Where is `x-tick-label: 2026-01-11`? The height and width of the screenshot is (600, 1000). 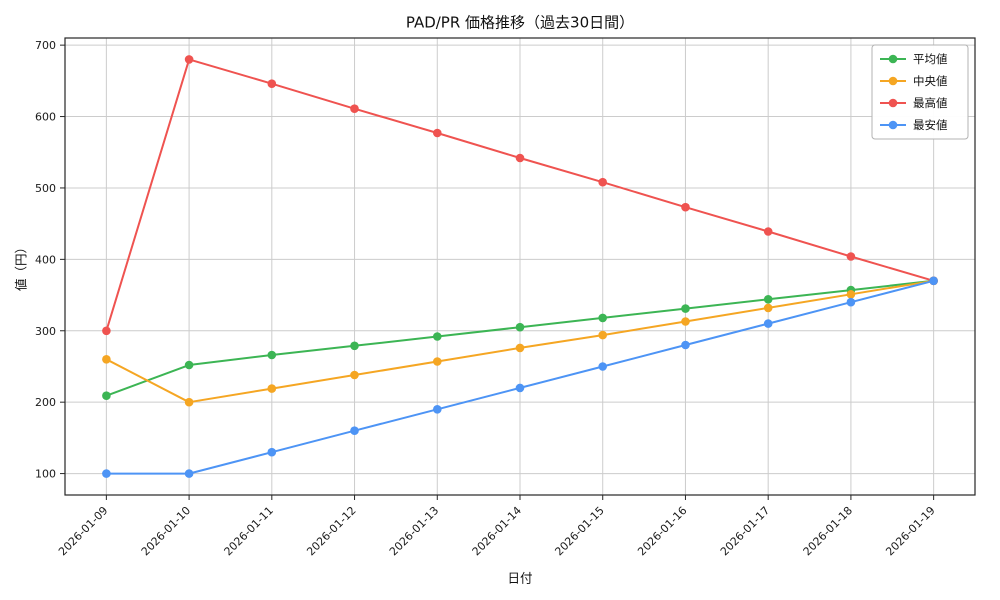 x-tick-label: 2026-01-11 is located at coordinates (249, 531).